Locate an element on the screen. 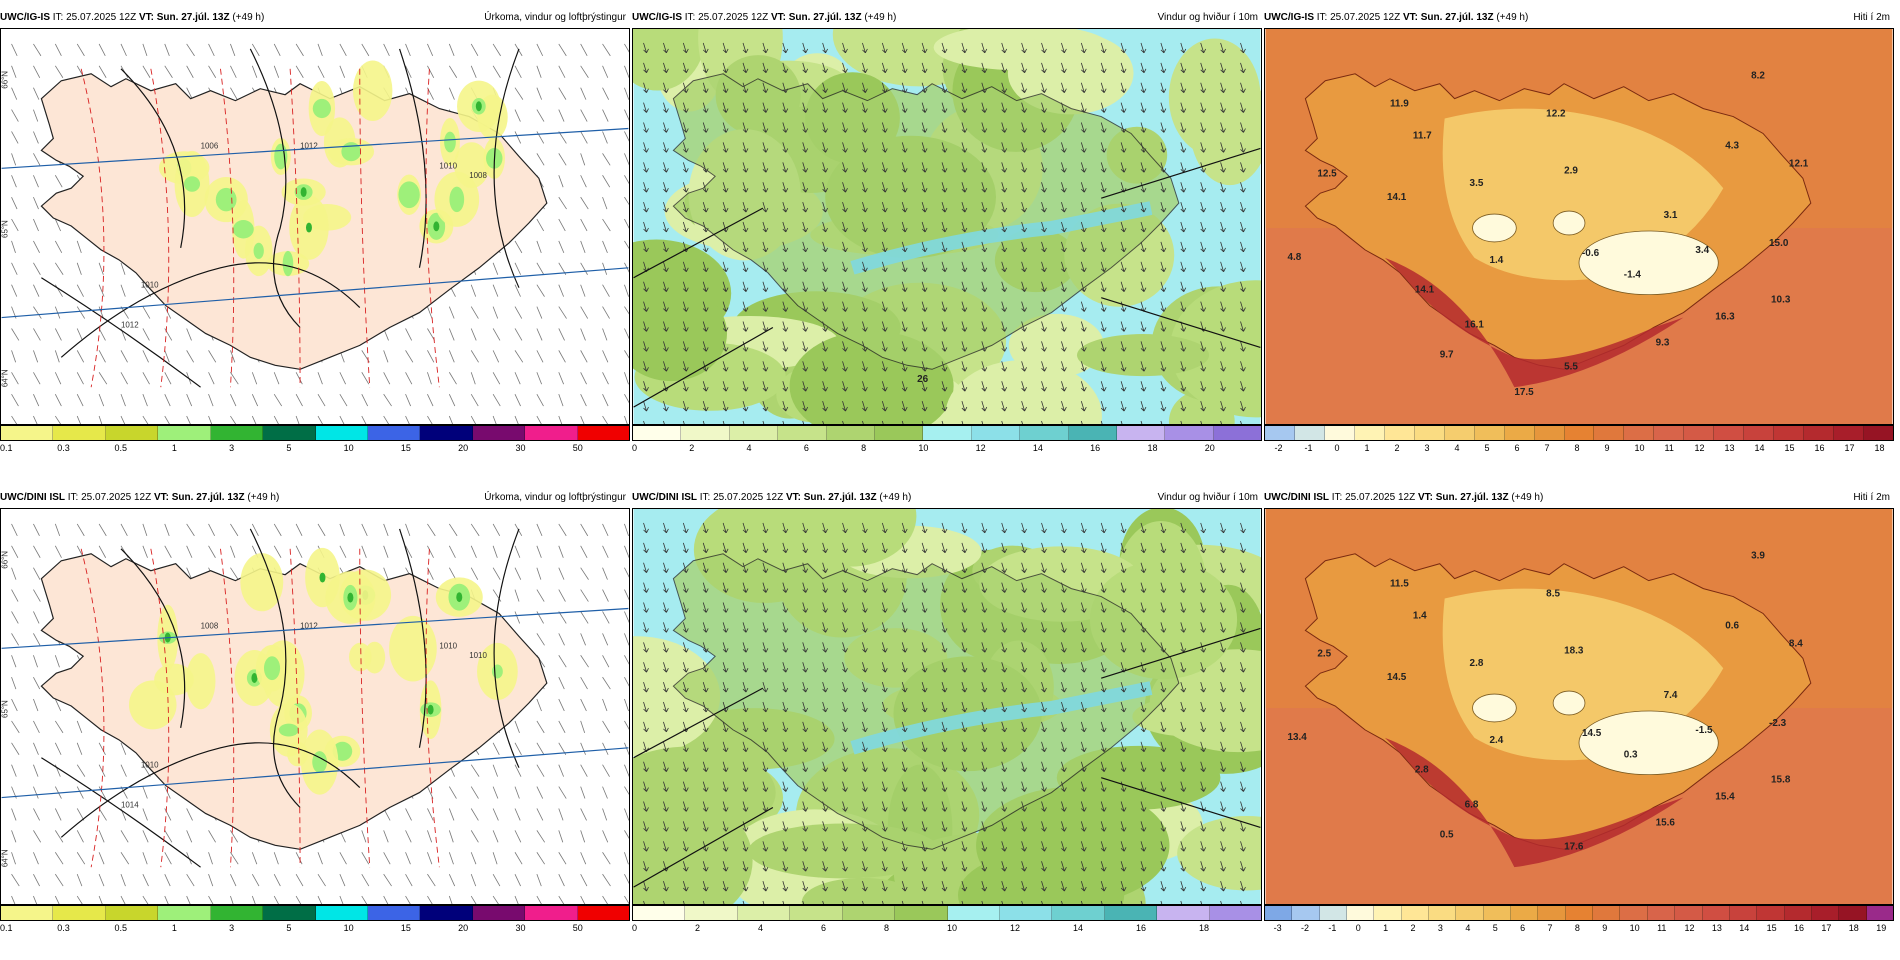 The height and width of the screenshot is (960, 1900). model-name: UWC/DINI ISL is located at coordinates (1296, 497).